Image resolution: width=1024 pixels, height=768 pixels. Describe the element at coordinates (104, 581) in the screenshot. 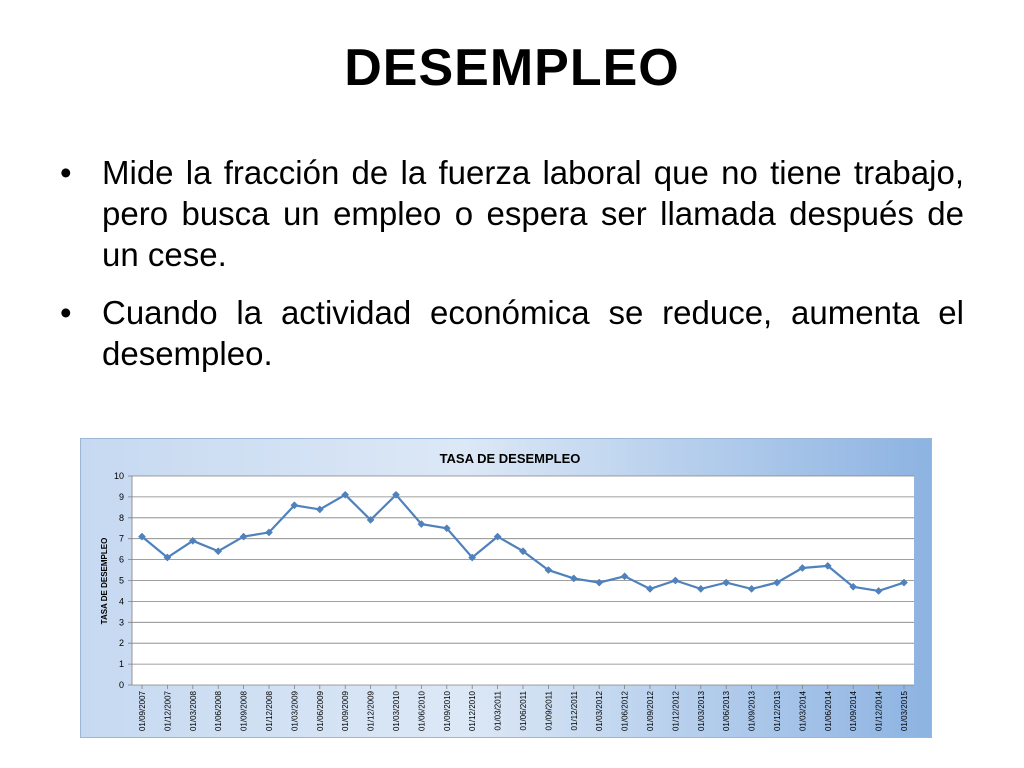

I see `y-axis-label: TASA DE DESEMPLEO` at that location.